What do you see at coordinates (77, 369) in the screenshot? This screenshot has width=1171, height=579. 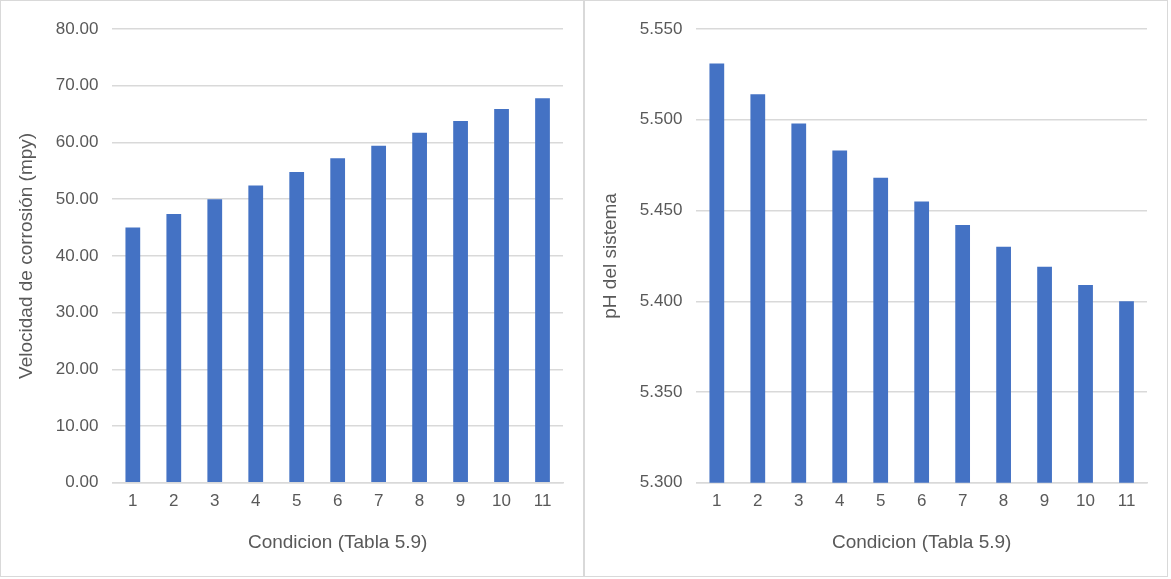 I see `y-tick-label: 20.00` at bounding box center [77, 369].